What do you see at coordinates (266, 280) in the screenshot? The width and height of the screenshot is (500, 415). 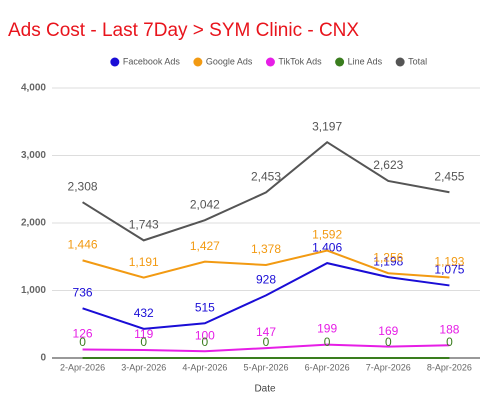 I see `data-label: 928` at bounding box center [266, 280].